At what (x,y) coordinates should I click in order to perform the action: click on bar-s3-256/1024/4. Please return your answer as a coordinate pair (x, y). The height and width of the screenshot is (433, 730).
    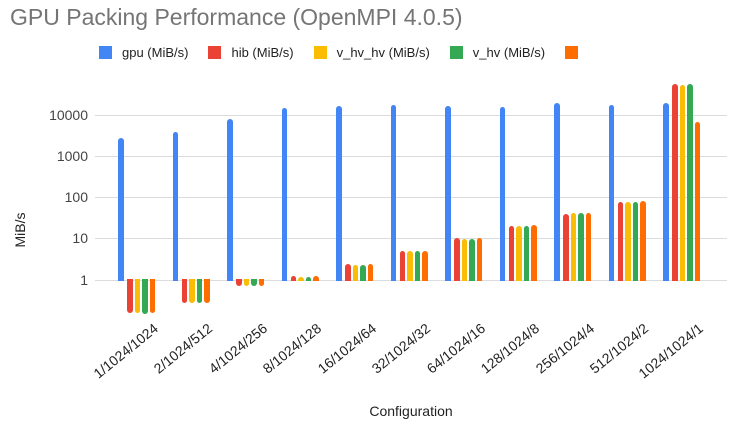
    Looking at the image, I should click on (581, 247).